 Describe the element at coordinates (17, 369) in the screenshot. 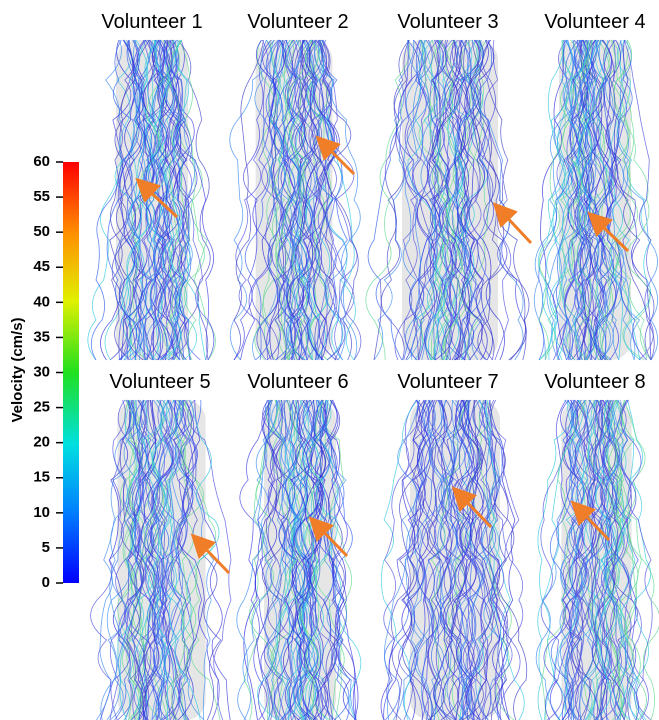

I see `colorbar-label: Velocity (cm/s)` at that location.